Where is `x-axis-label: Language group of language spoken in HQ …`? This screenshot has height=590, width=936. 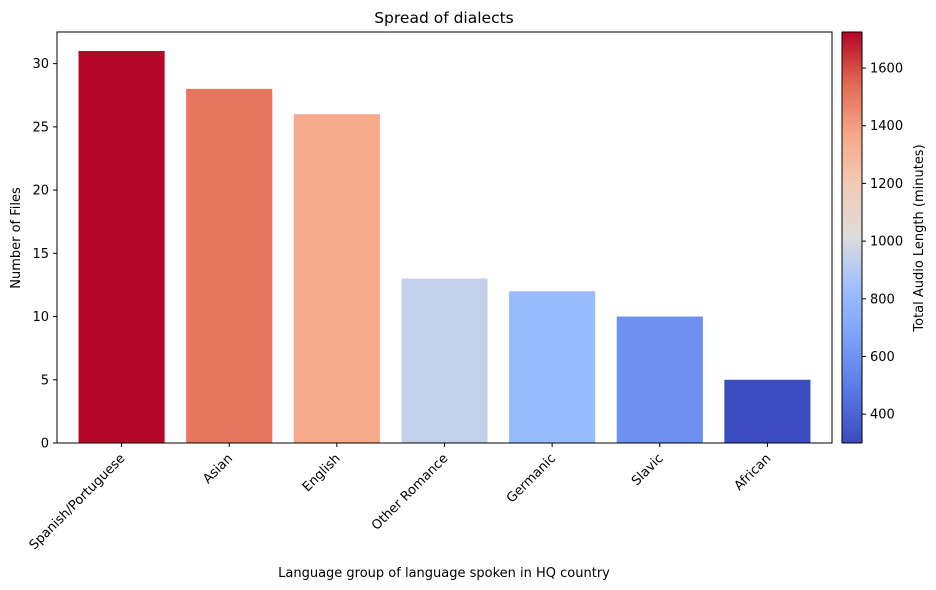
x-axis-label: Language group of language spoken in HQ … is located at coordinates (444, 573).